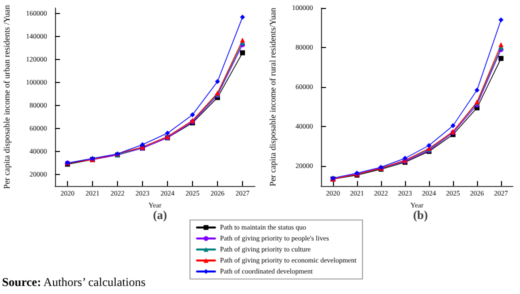  I want to click on y-axis-title: Per capita disposable income of urban residents /Yuan, so click(7, 96).